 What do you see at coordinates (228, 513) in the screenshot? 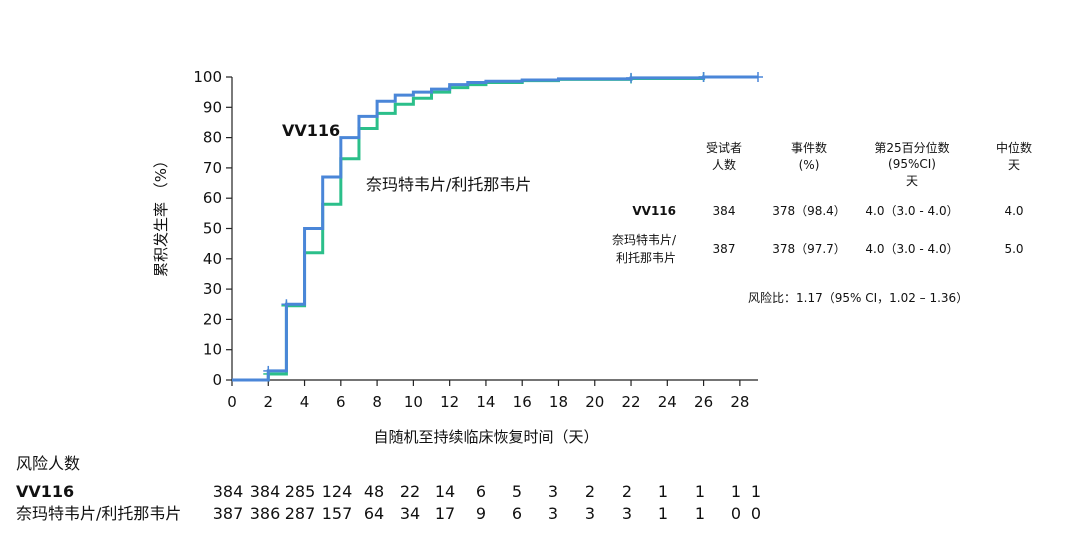
I see `risk-value-comparator: 387` at bounding box center [228, 513].